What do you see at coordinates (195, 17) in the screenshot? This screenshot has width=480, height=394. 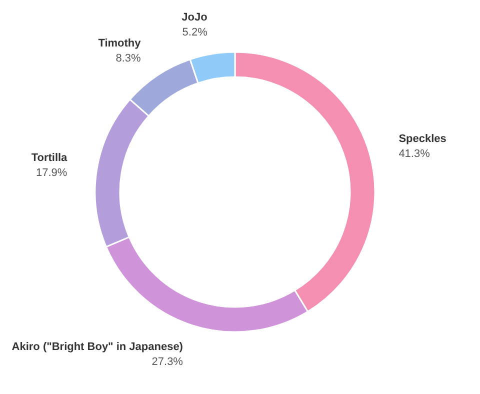 I see `slice-label: JoJo` at bounding box center [195, 17].